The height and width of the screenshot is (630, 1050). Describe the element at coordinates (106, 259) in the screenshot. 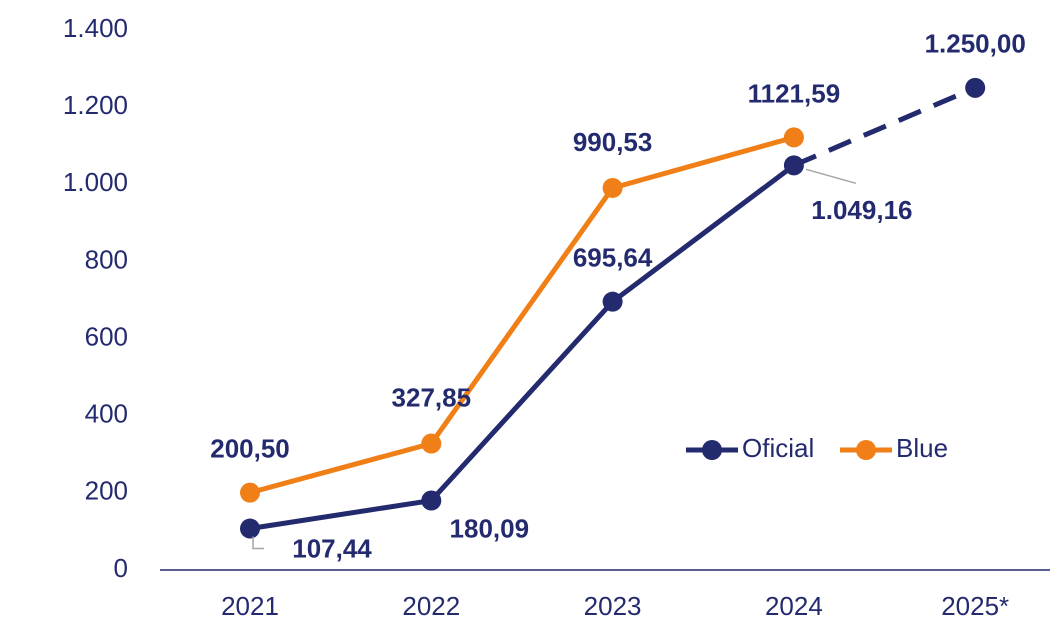

I see `y-tick-label: 800` at that location.